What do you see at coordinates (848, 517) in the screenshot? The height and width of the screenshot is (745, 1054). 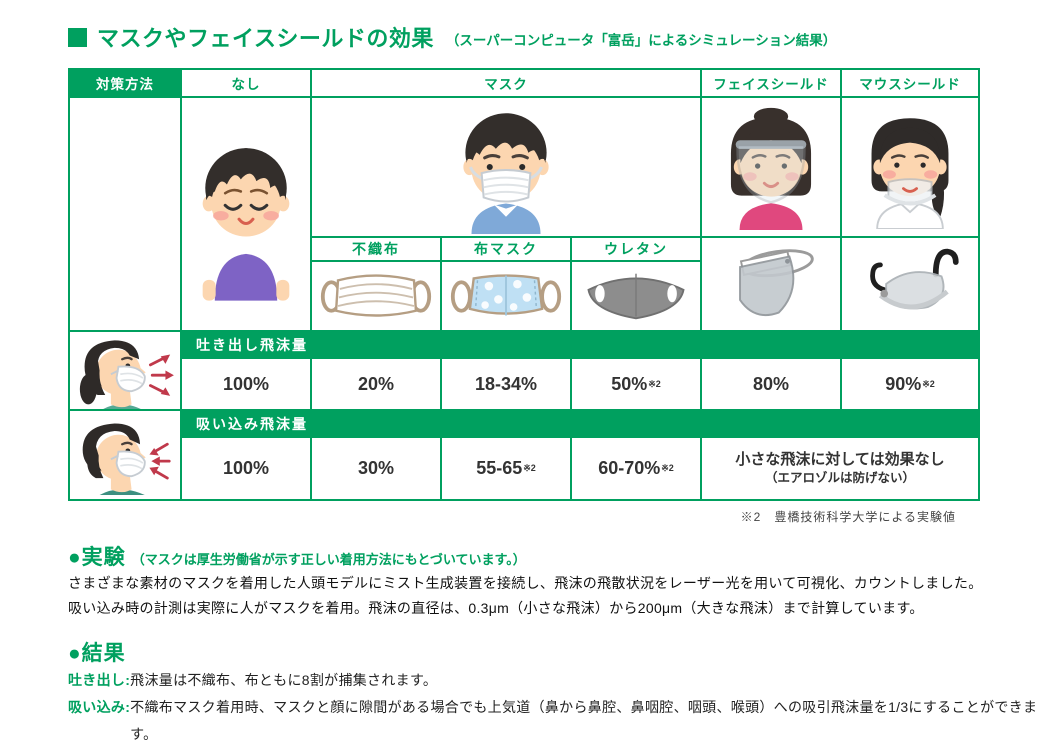 I see `table-footnote: ※2 豊橋技術科学大学による実験値` at bounding box center [848, 517].